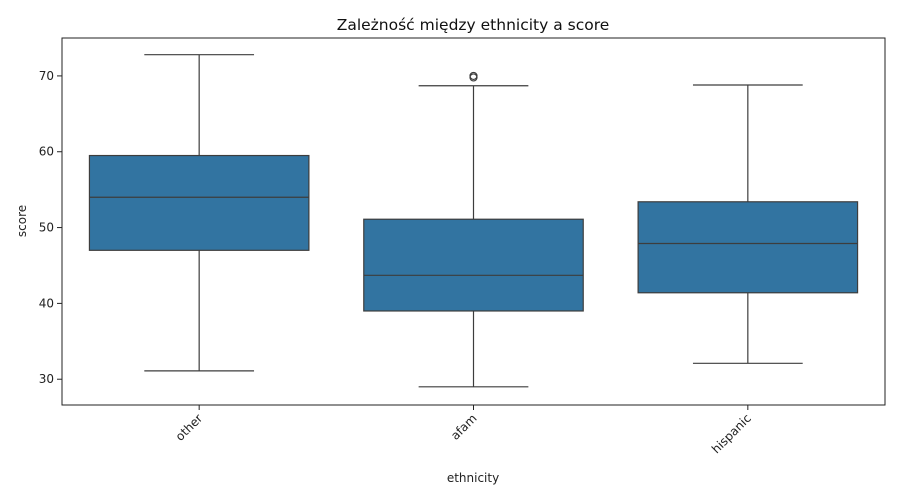  Describe the element at coordinates (46, 76) in the screenshot. I see `y-tick-label: 70` at that location.